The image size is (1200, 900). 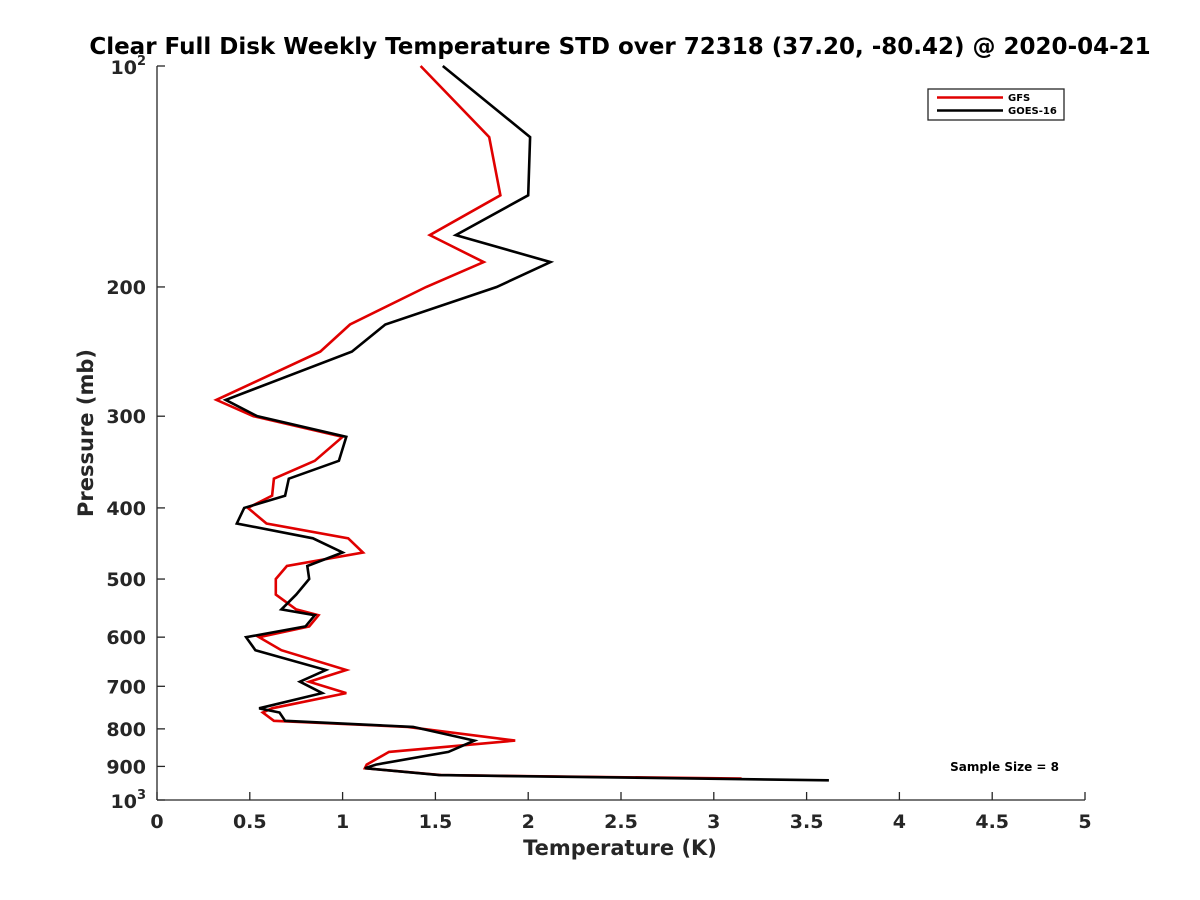 I want to click on x-ticks: 0 0.5 1 1.5 2 2.5 3 3.5 4 4.5 5, so click(x=621, y=812).